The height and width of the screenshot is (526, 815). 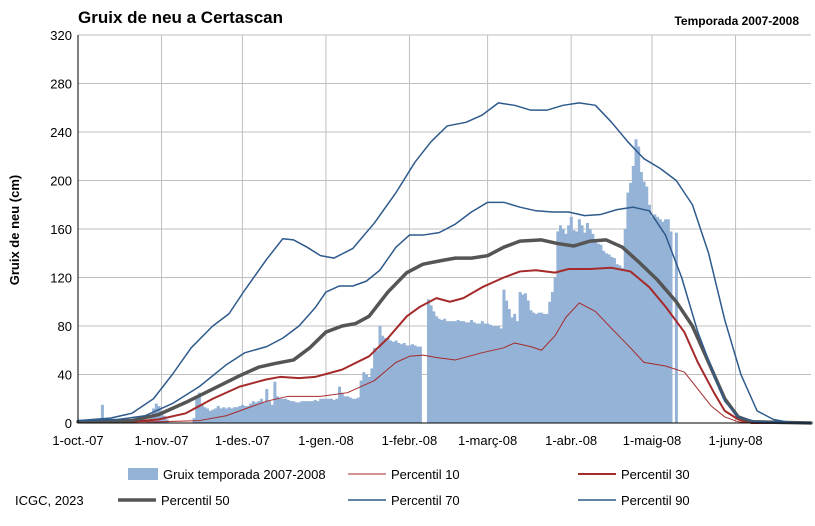 What do you see at coordinates (242, 440) in the screenshot?
I see `x-tick-label: 1-des.-07` at bounding box center [242, 440].